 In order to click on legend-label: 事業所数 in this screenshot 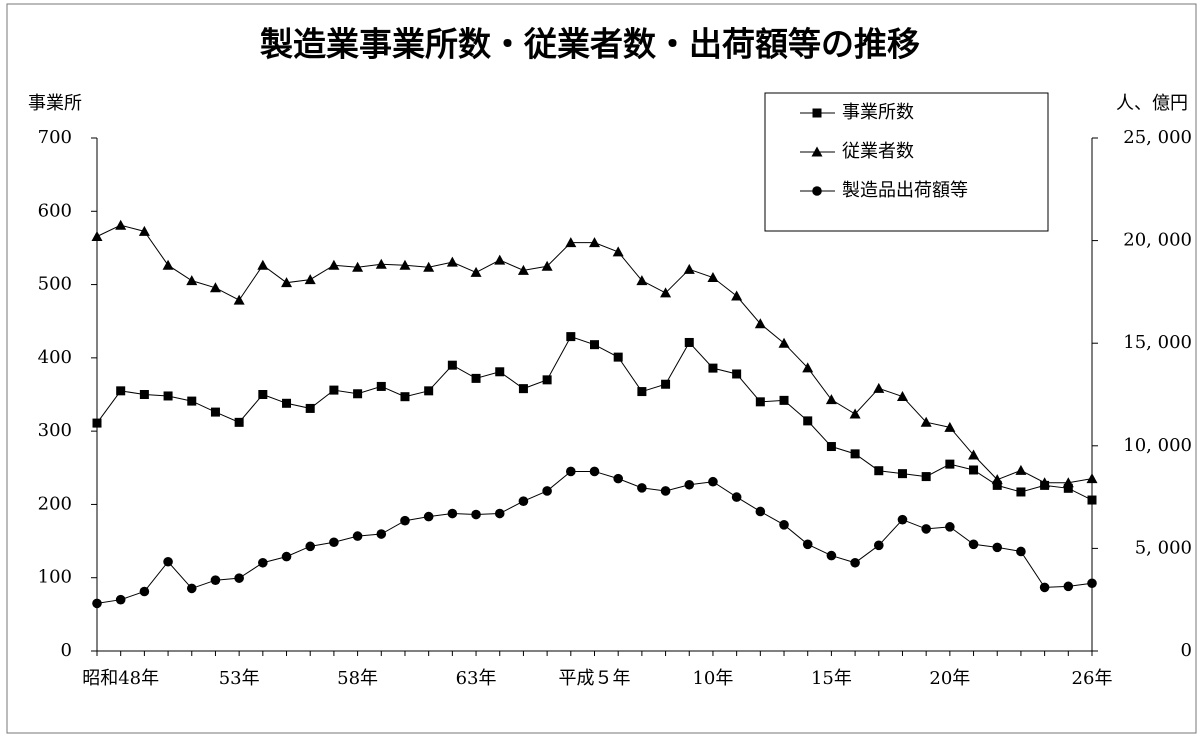, I will do `click(878, 112)`.